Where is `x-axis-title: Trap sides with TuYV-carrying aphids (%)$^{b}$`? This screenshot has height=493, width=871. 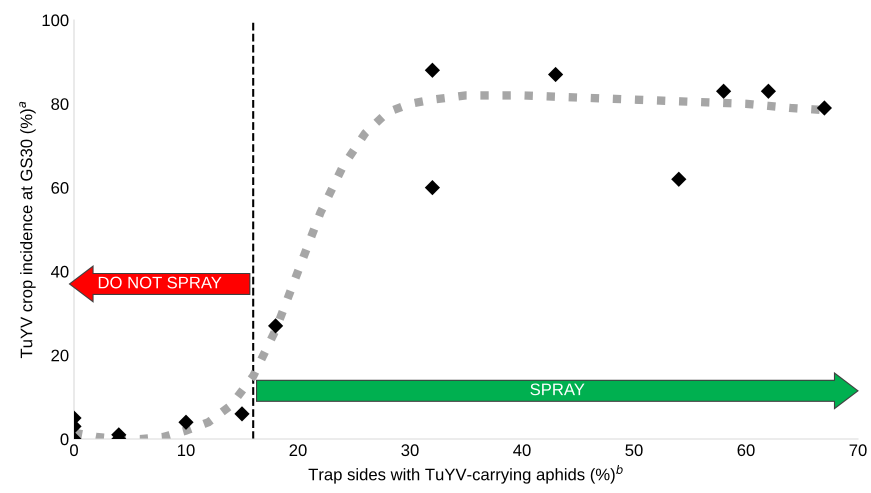
x-axis-title: Trap sides with TuYV-carrying aphids (%)$^{b}$ is located at coordinates (465, 474).